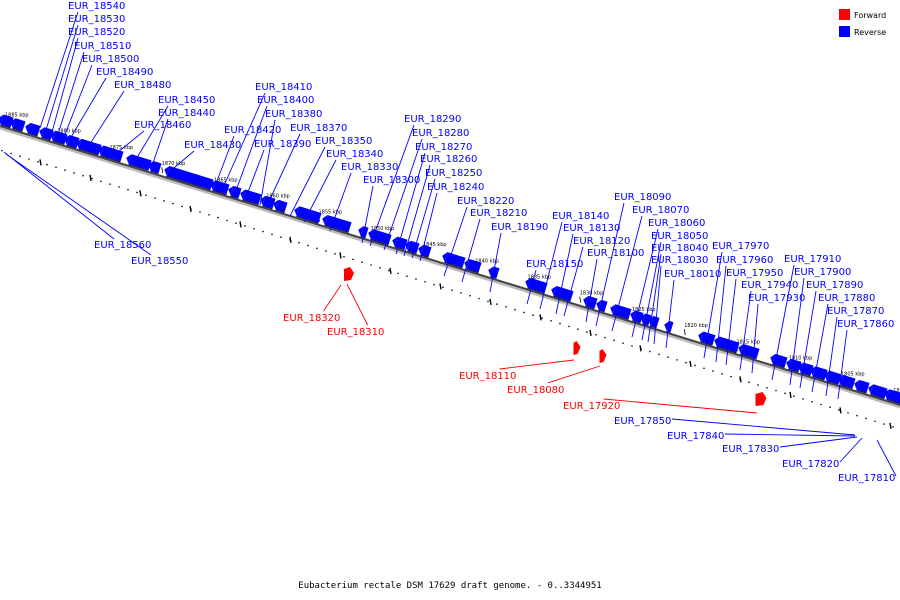 The image size is (900, 600). Describe the element at coordinates (186, 113) in the screenshot. I see `gene-label: EUR_18440` at that location.